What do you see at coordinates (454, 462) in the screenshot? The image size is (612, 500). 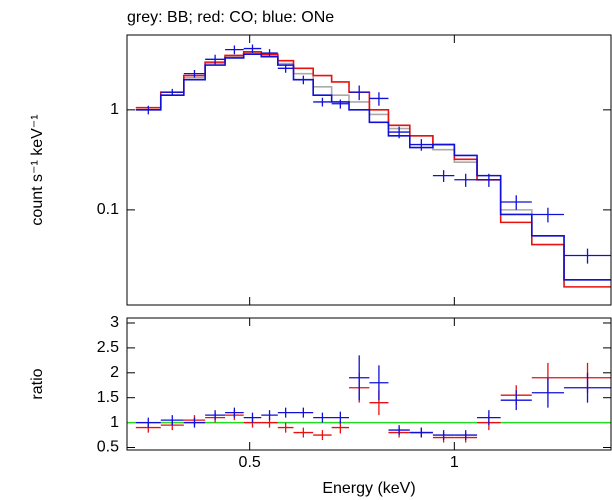 I see `x-tick-label: 1` at bounding box center [454, 462].